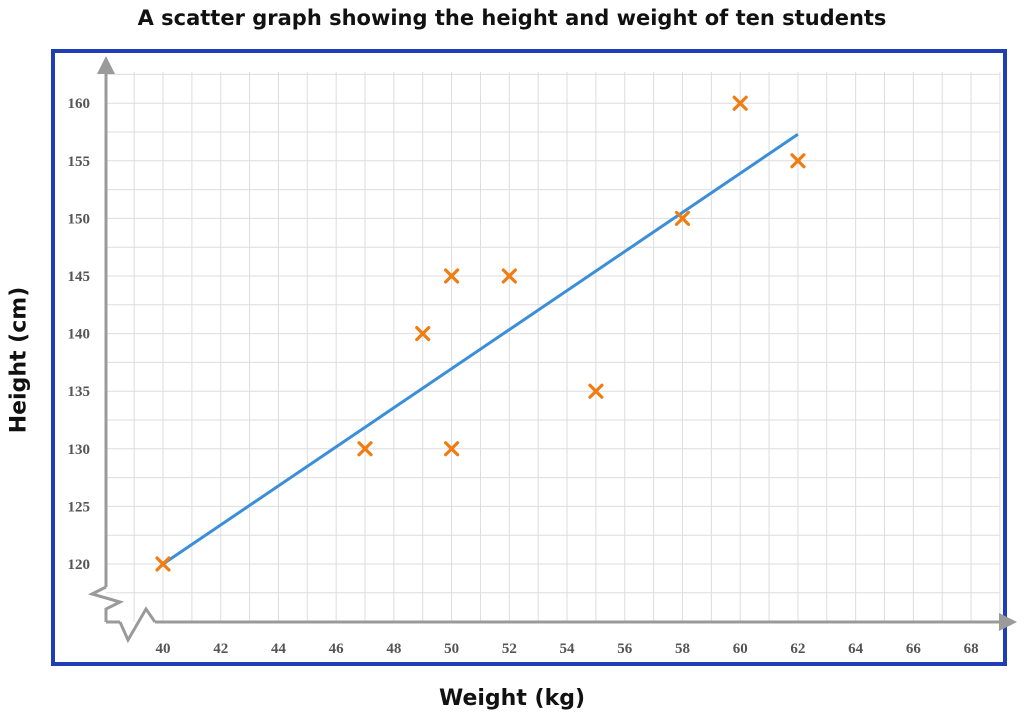  I want to click on x-tick-label: 54, so click(568, 649).